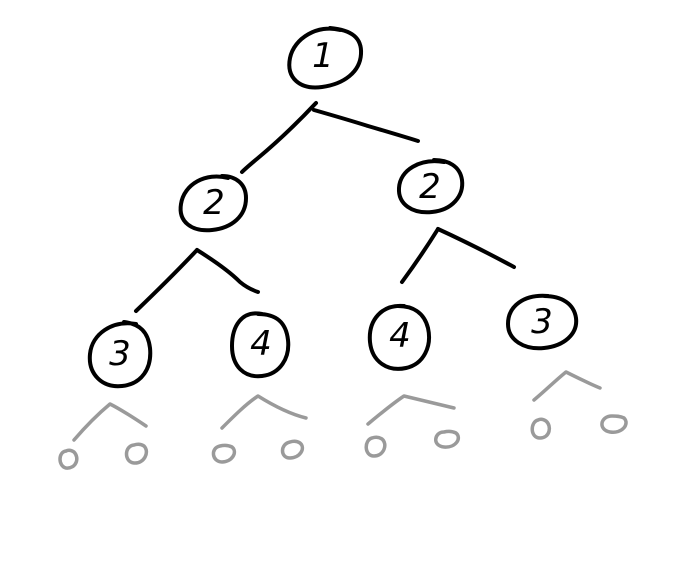 Image resolution: width=690 pixels, height=573 pixels. I want to click on node-2-right: 2, so click(431, 186).